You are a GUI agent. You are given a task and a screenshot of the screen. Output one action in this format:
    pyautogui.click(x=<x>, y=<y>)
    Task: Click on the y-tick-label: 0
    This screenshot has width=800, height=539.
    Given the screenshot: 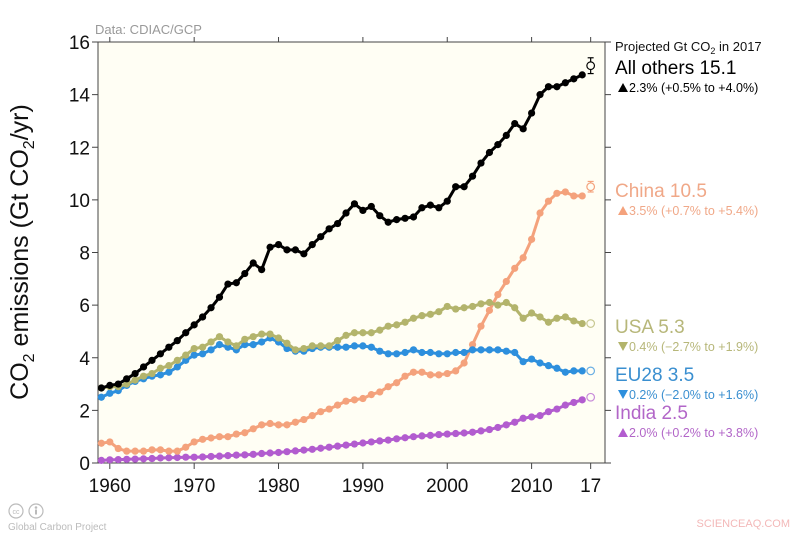 What is the action you would take?
    pyautogui.click(x=84, y=464)
    